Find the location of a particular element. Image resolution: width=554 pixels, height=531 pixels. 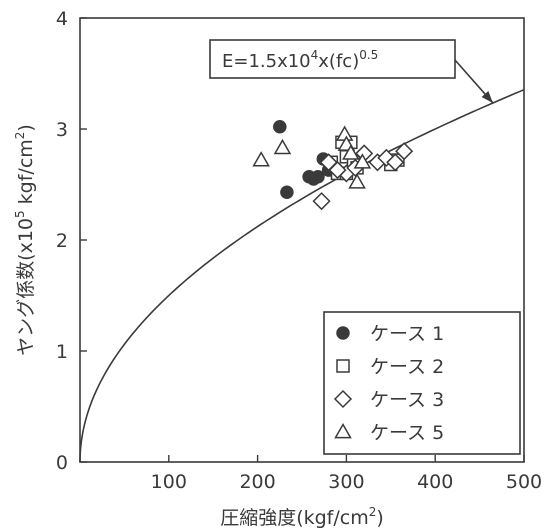

y-tick-label: 3 is located at coordinates (62, 130).